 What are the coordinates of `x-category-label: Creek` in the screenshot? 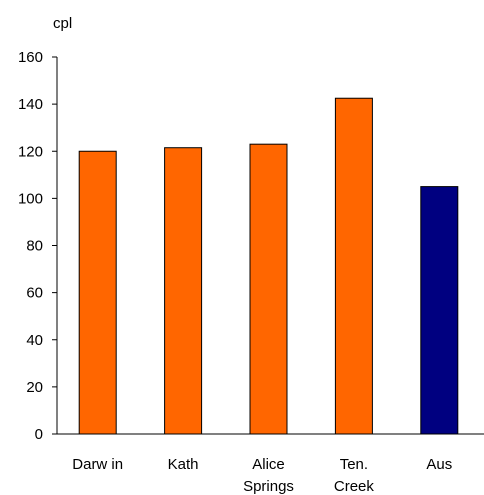 It's located at (354, 486).